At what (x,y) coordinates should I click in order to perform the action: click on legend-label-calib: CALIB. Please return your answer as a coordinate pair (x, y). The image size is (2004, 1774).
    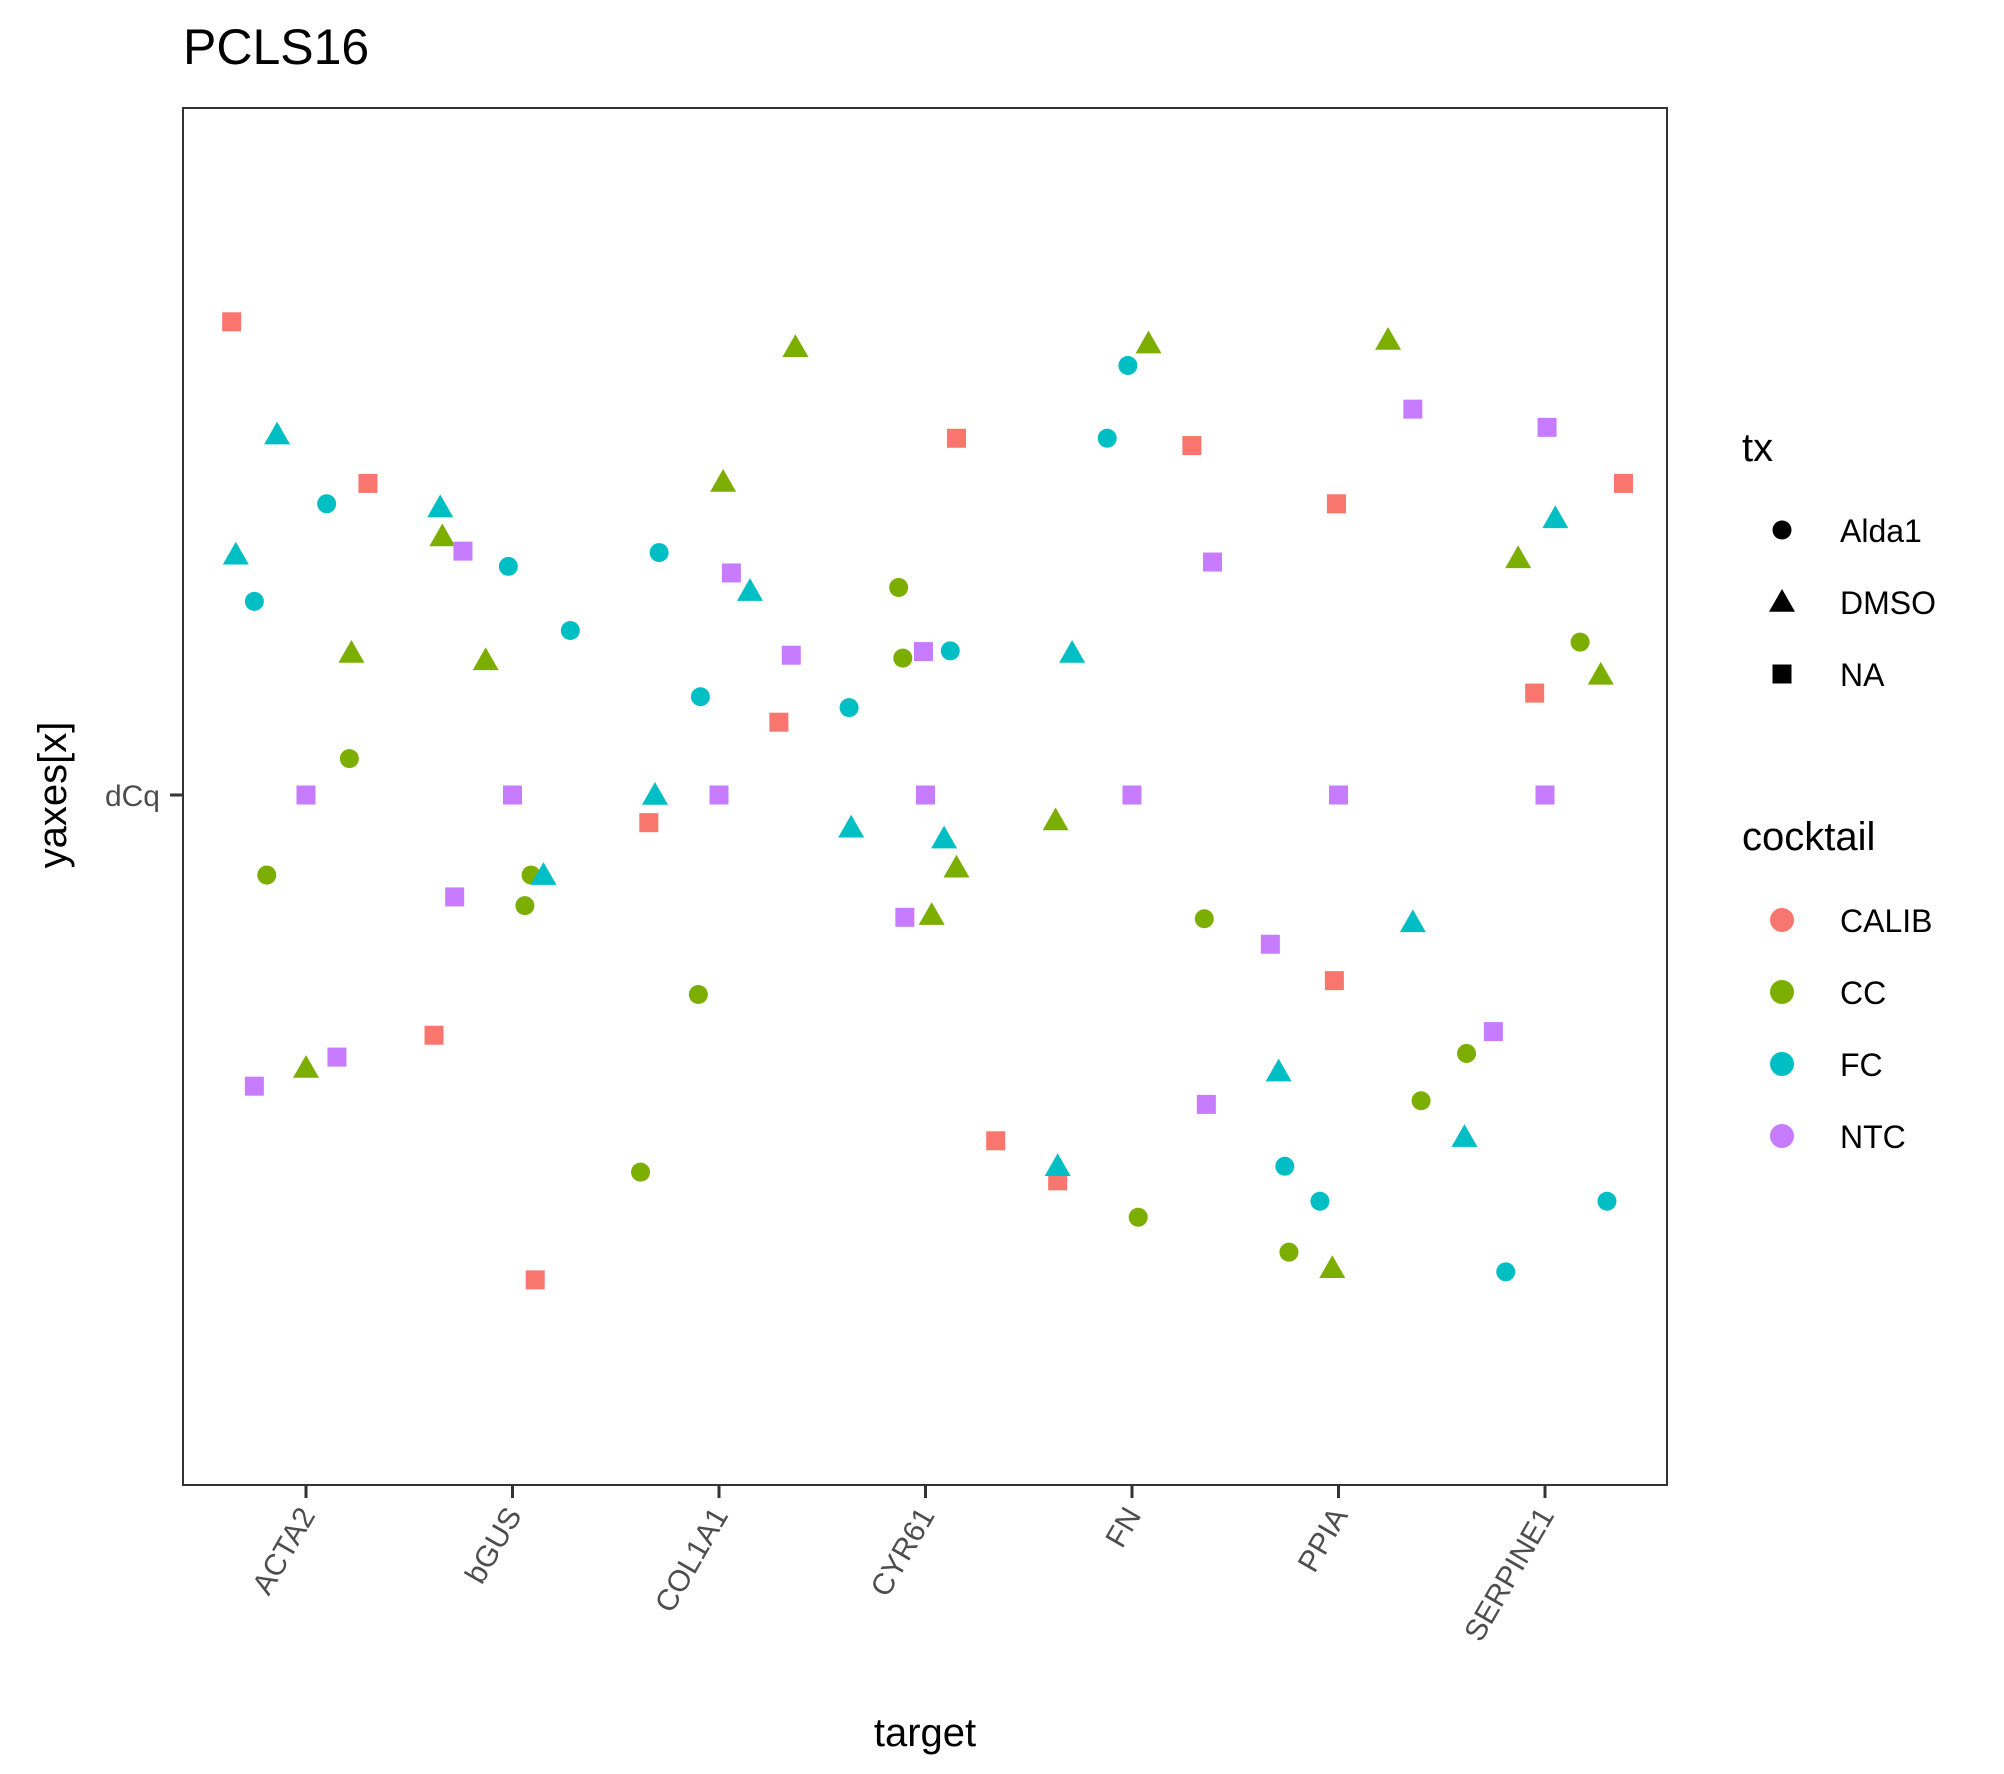
    Looking at the image, I should click on (1886, 921).